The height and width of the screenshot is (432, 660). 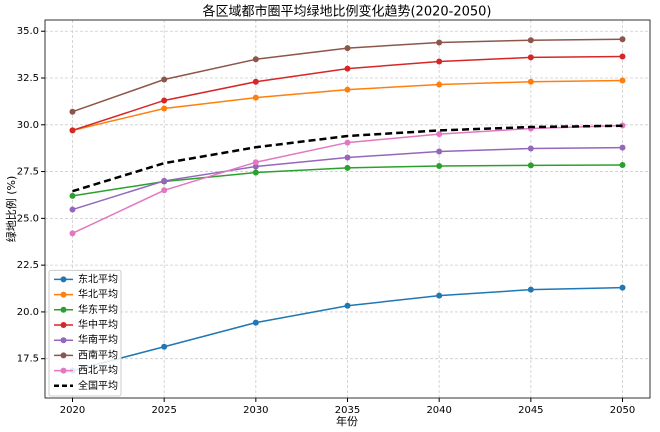 What do you see at coordinates (98, 339) in the screenshot?
I see `legend-label: 华南平均` at bounding box center [98, 339].